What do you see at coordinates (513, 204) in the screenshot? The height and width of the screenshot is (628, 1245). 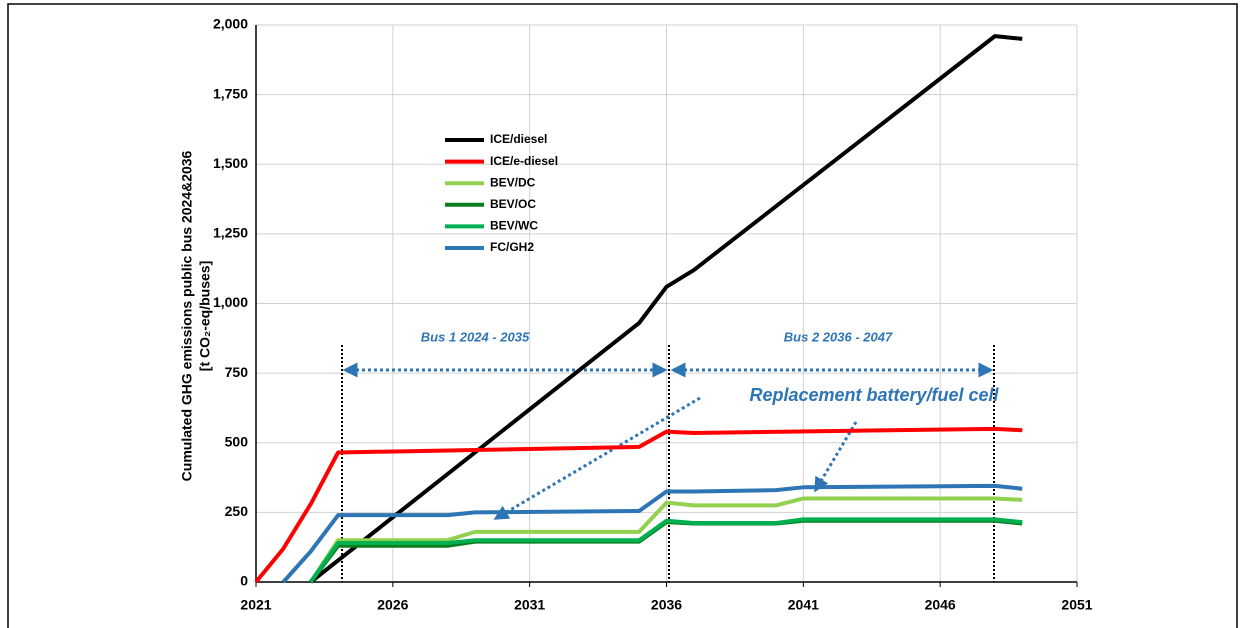 I see `legend-label: BEV/OC` at bounding box center [513, 204].